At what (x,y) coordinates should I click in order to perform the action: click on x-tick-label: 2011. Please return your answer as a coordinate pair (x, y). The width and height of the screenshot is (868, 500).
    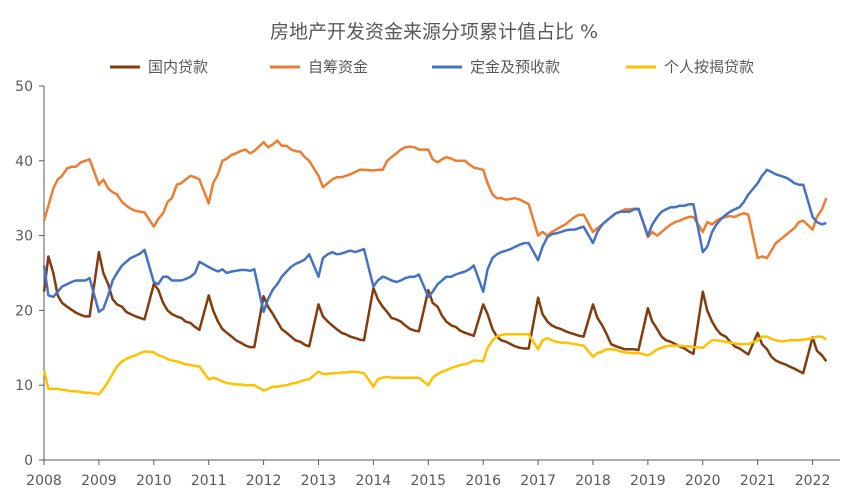
    Looking at the image, I should click on (209, 481).